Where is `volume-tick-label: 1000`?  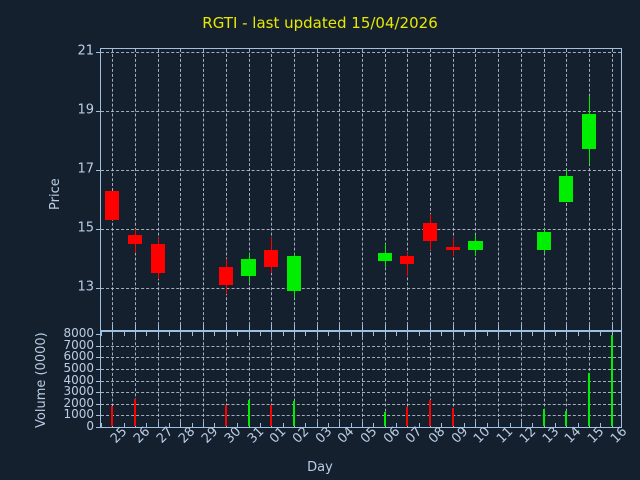
volume-tick-label: 1000 is located at coordinates (78, 414).